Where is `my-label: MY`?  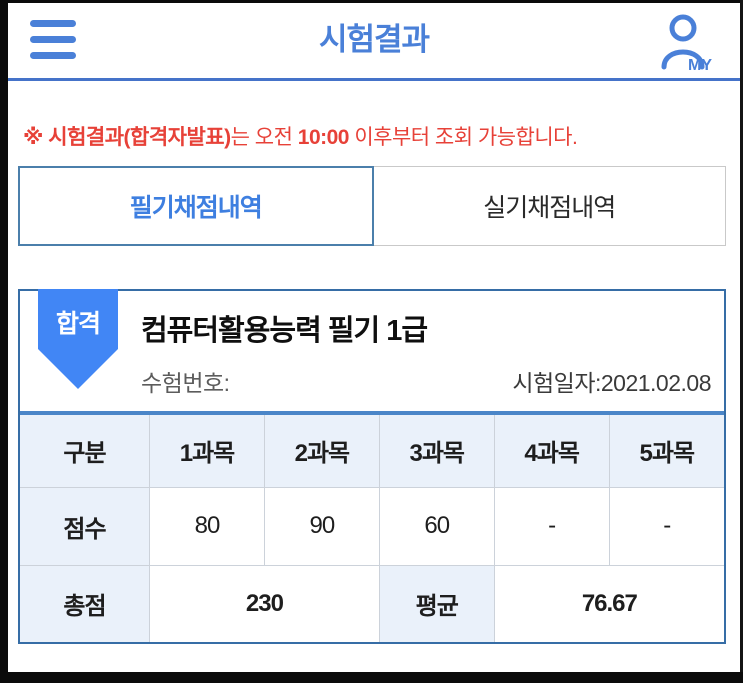 my-label: MY is located at coordinates (700, 65).